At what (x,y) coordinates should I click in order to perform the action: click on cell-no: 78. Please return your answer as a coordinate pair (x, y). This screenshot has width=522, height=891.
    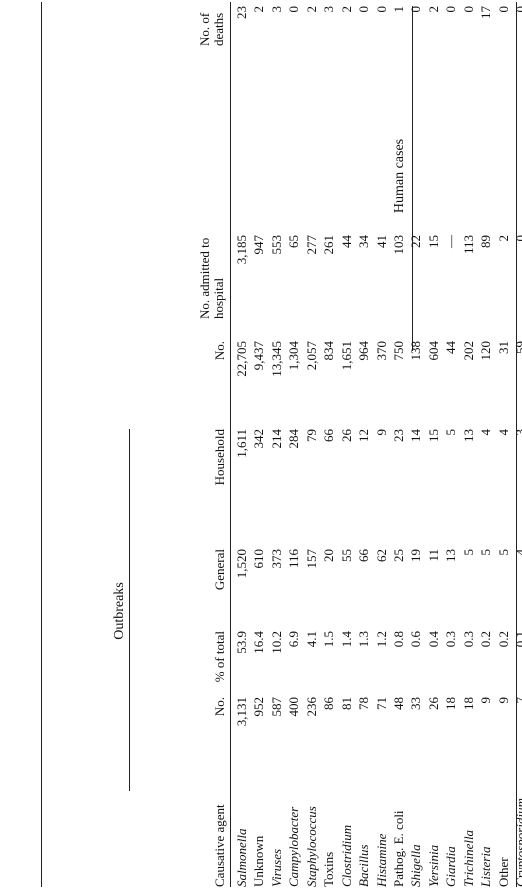
    Looking at the image, I should click on (364, 703).